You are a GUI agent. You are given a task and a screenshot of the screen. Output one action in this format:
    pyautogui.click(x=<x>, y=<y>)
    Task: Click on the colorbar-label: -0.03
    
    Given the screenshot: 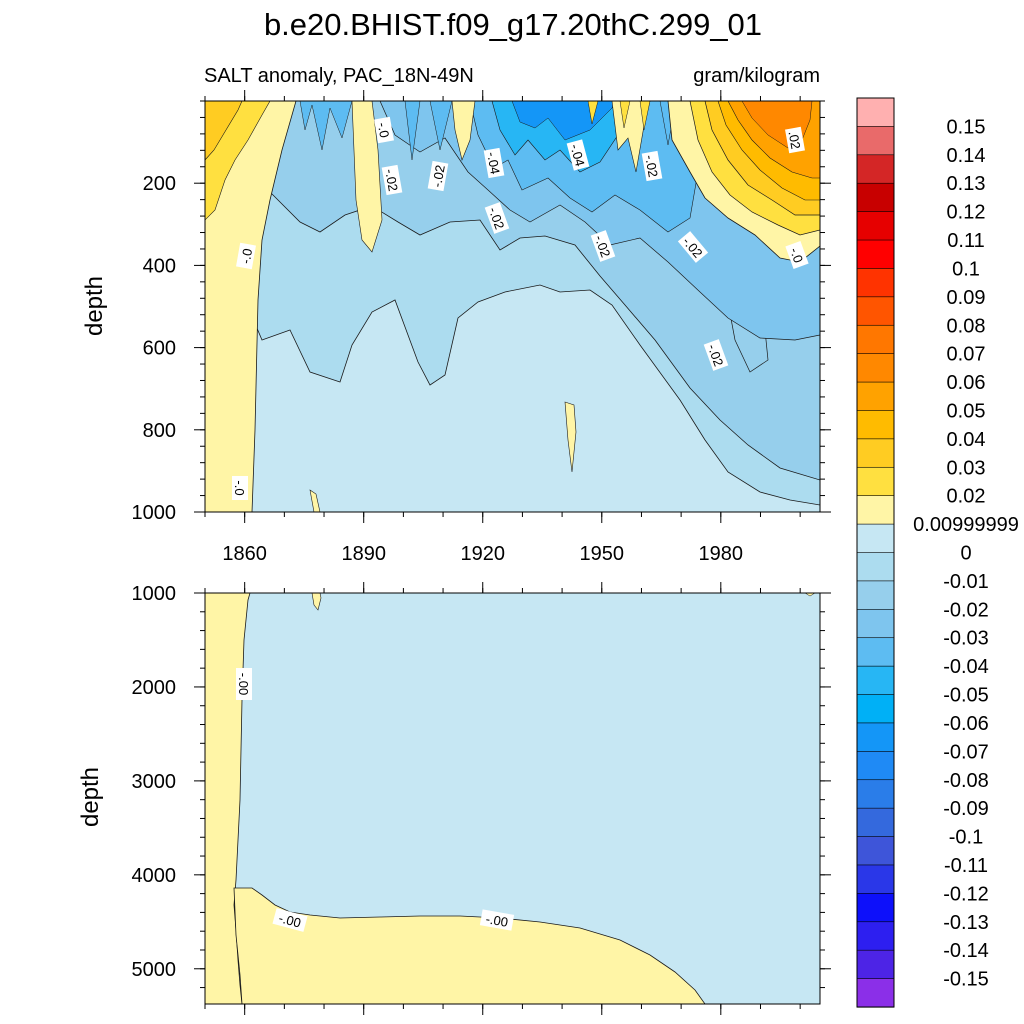 What is the action you would take?
    pyautogui.click(x=966, y=639)
    